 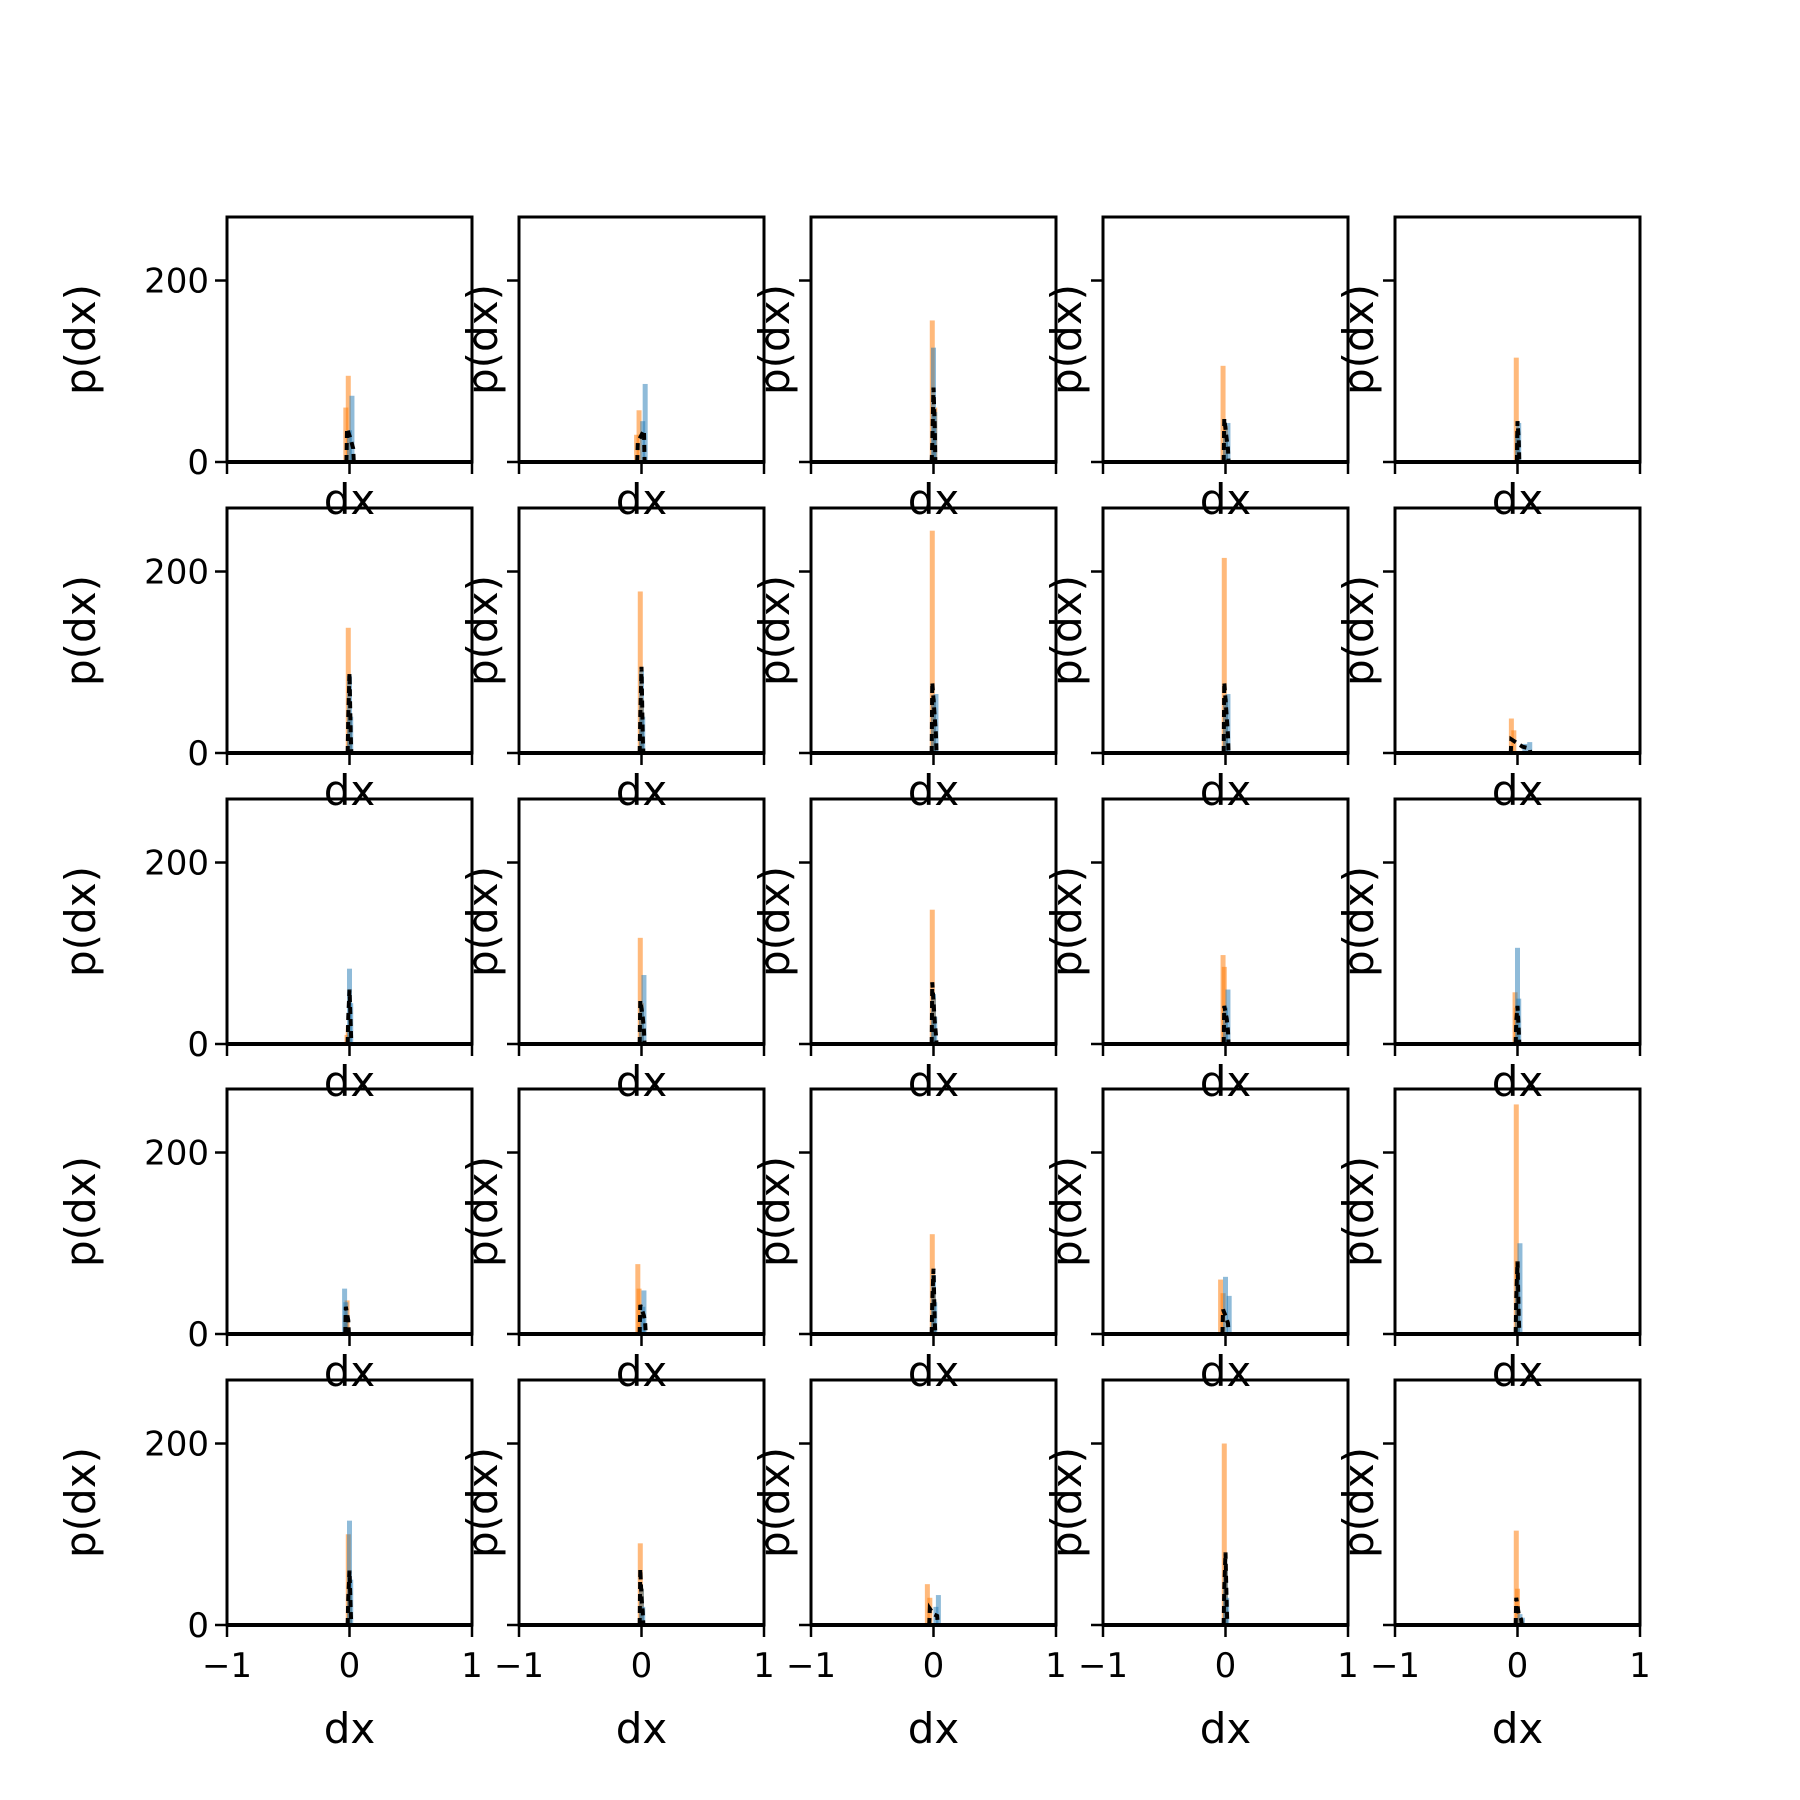 I want to click on panel-r3-c4: dx p(dx), so click(x=1488, y=1241).